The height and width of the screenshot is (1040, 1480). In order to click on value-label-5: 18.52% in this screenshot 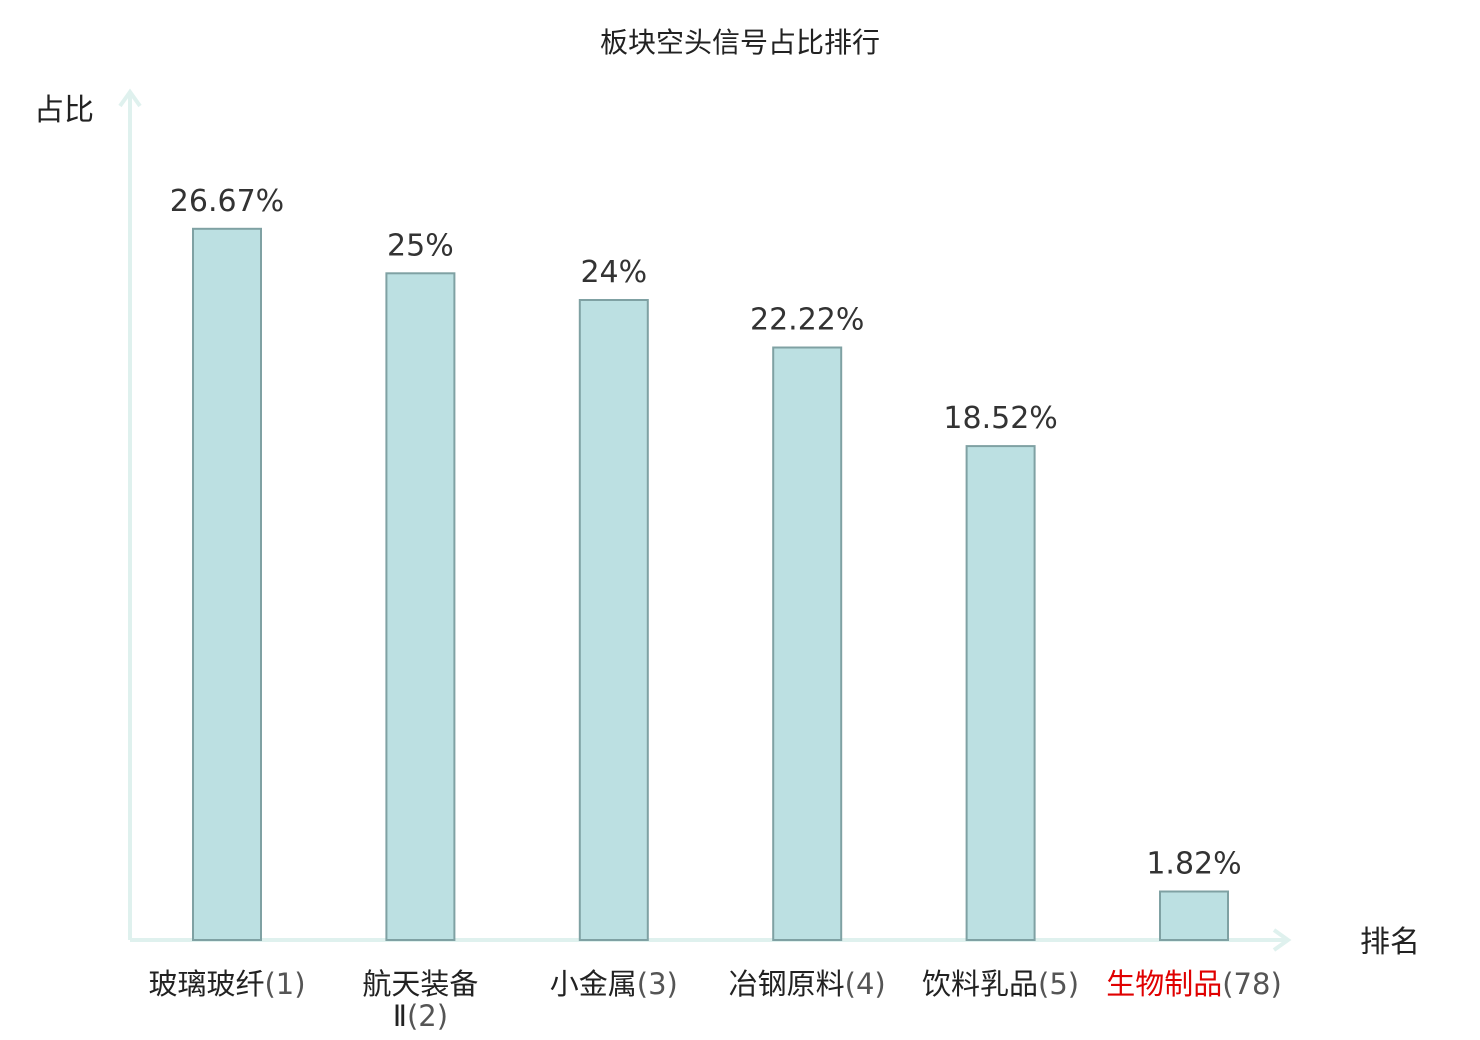, I will do `click(1000, 418)`.